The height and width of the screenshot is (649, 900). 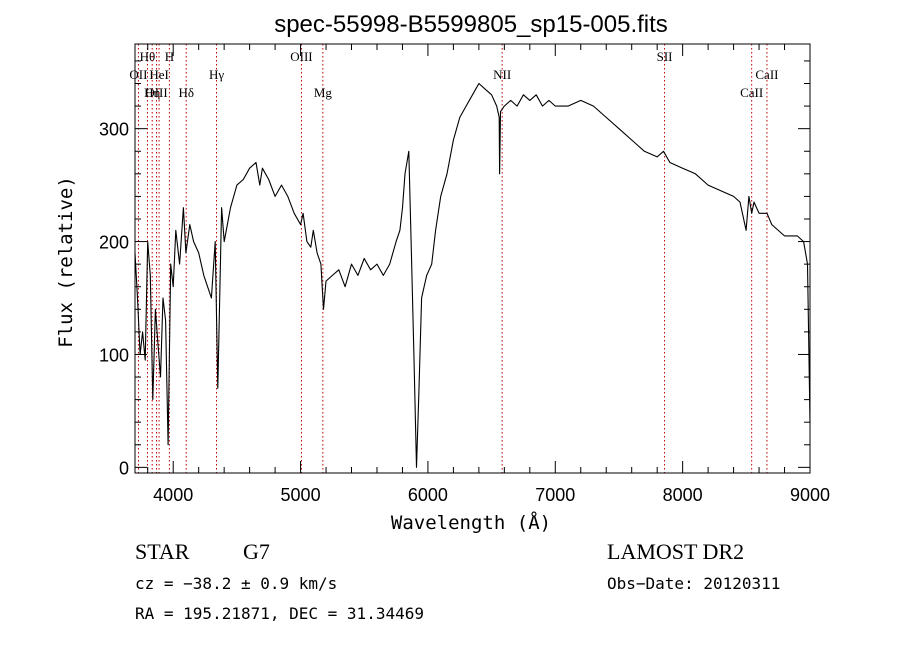 I want to click on y-tick-label: 0, so click(x=124, y=468).